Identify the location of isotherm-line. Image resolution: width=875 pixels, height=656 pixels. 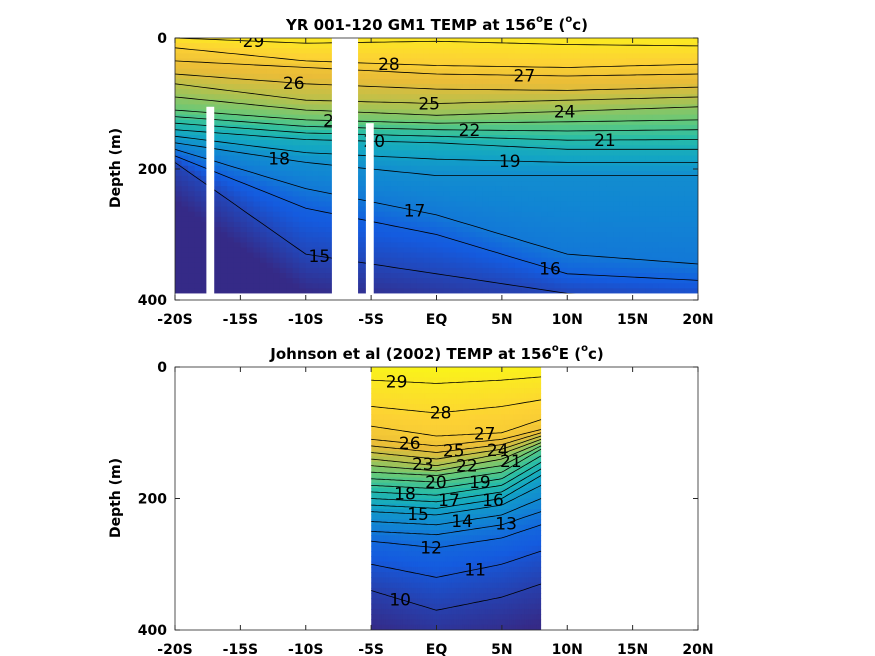
(436, 218).